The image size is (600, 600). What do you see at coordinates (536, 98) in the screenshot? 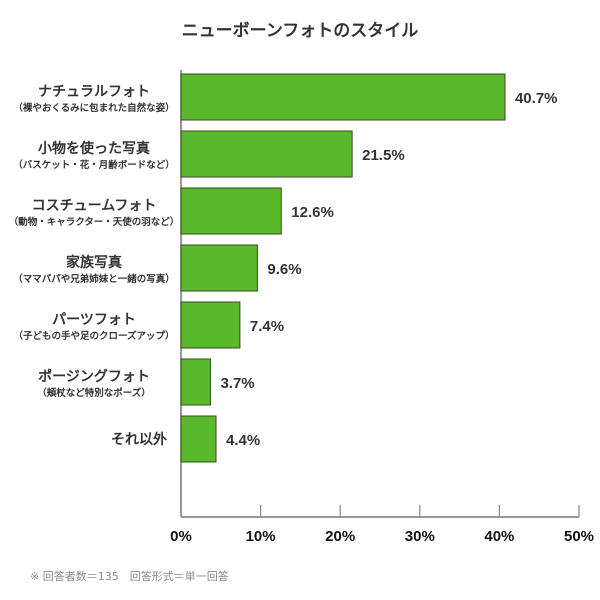
I see `bar-value-label: 40.7%` at bounding box center [536, 98].